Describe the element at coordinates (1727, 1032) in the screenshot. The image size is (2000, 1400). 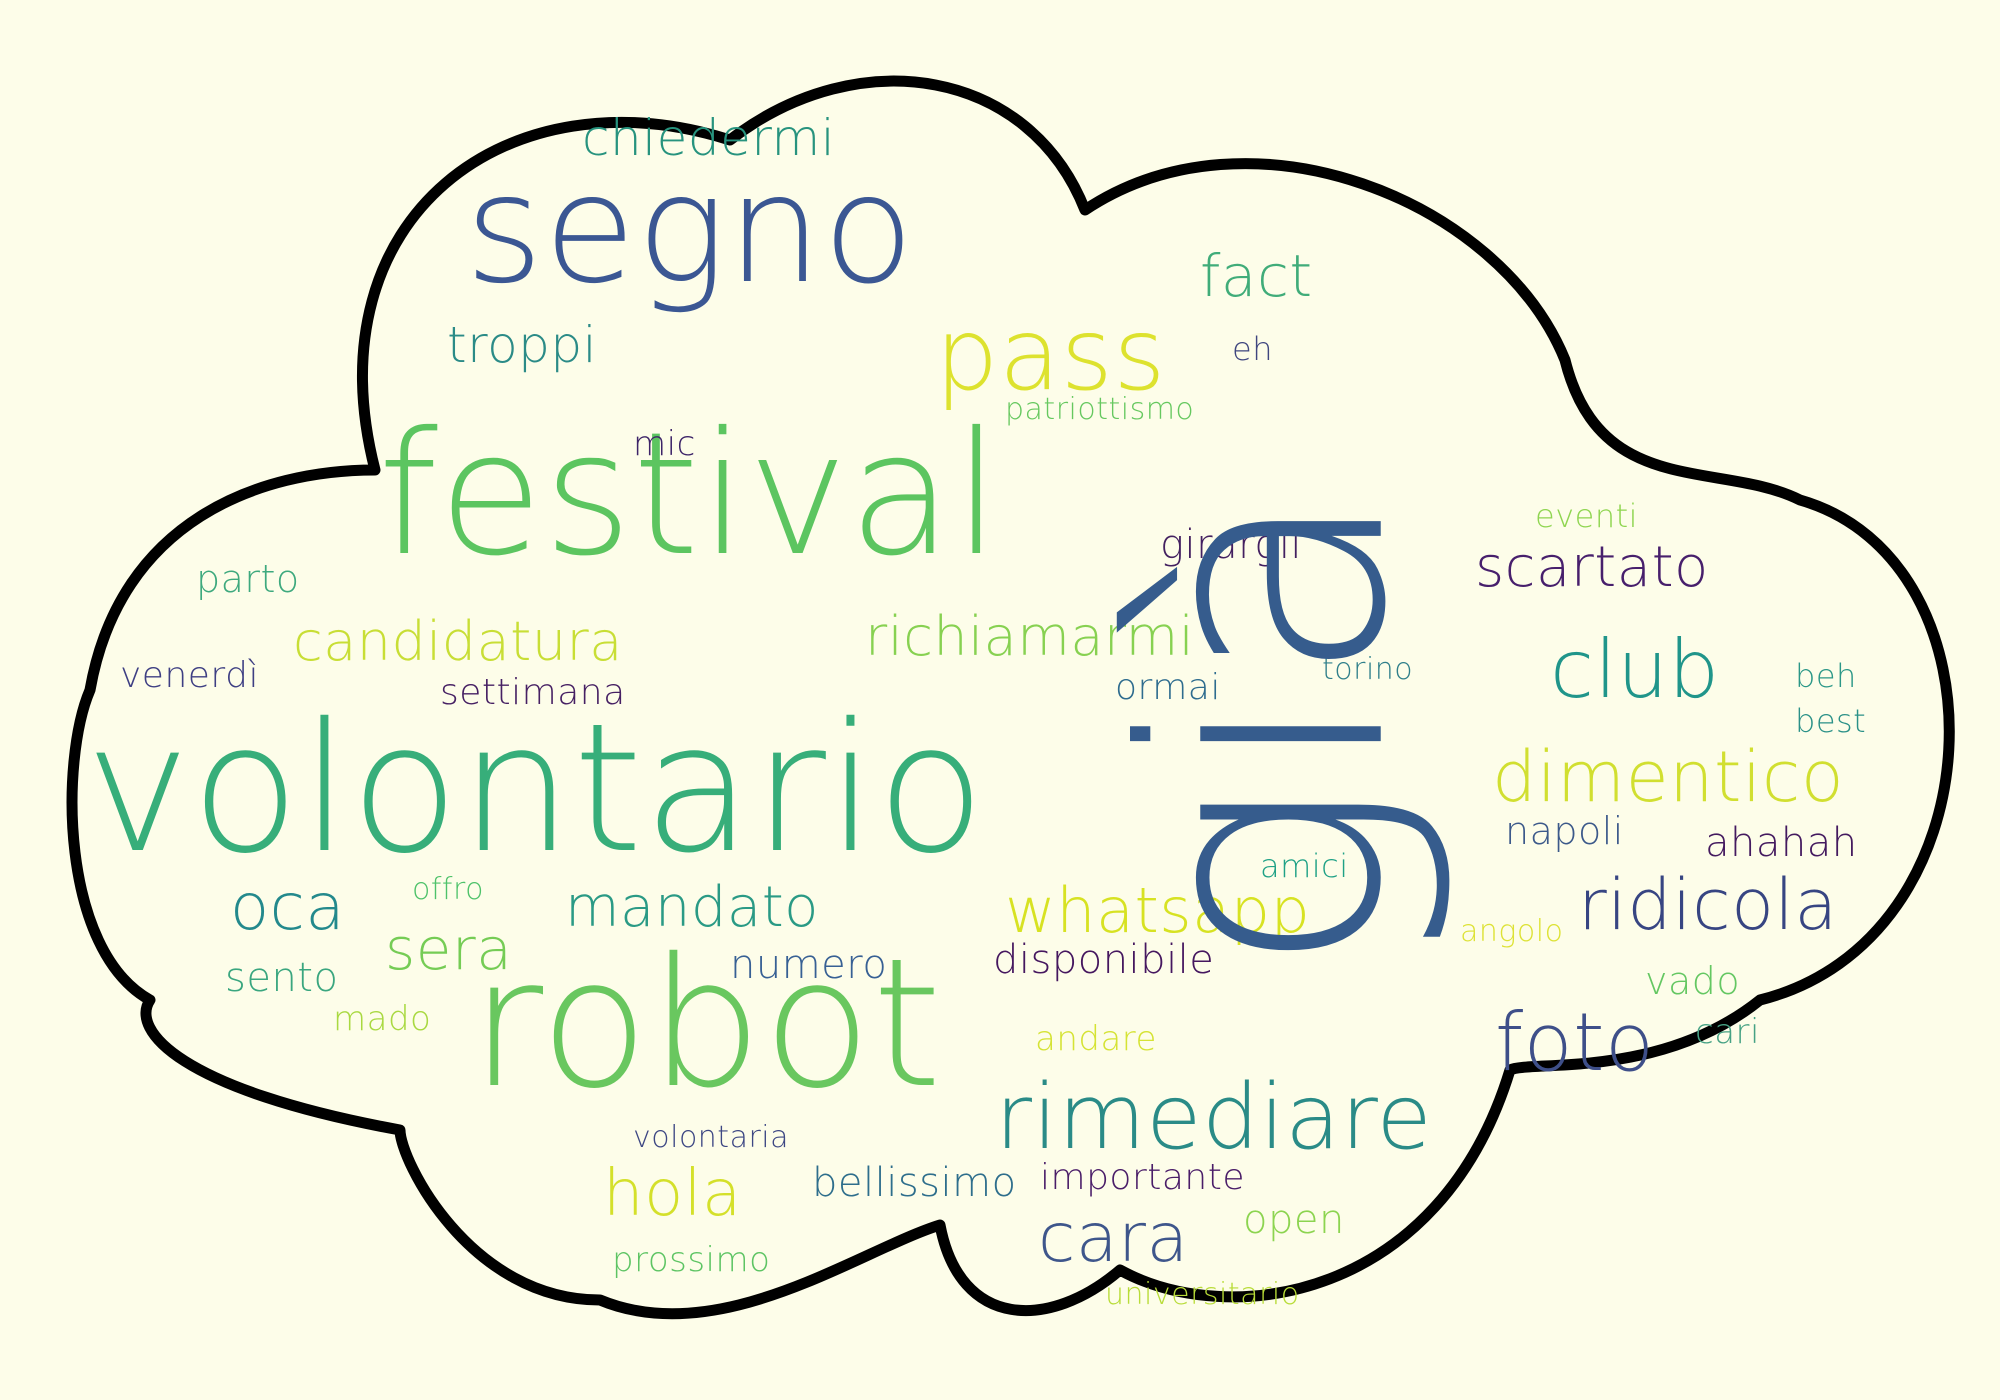
I see `word-cari: cari` at that location.